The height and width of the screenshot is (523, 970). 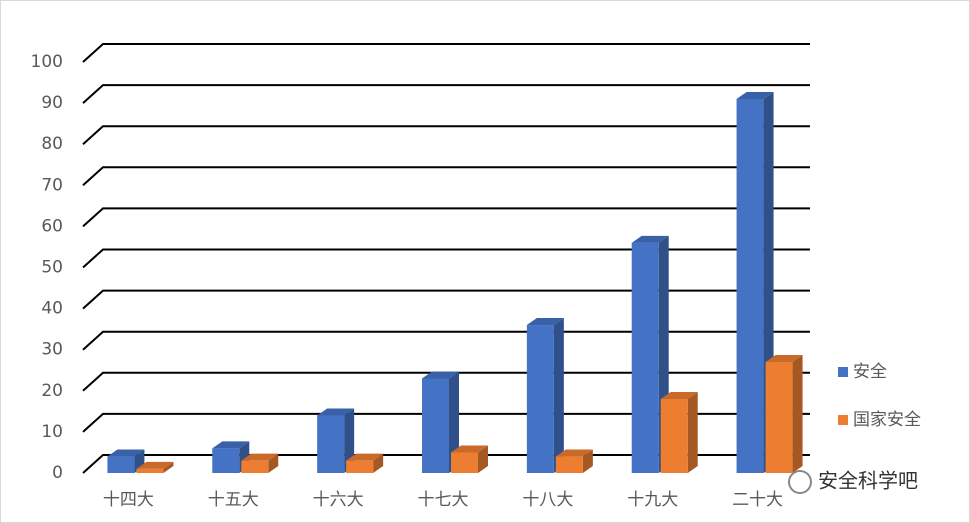 I want to click on y-tick-label: 10, so click(x=52, y=432).